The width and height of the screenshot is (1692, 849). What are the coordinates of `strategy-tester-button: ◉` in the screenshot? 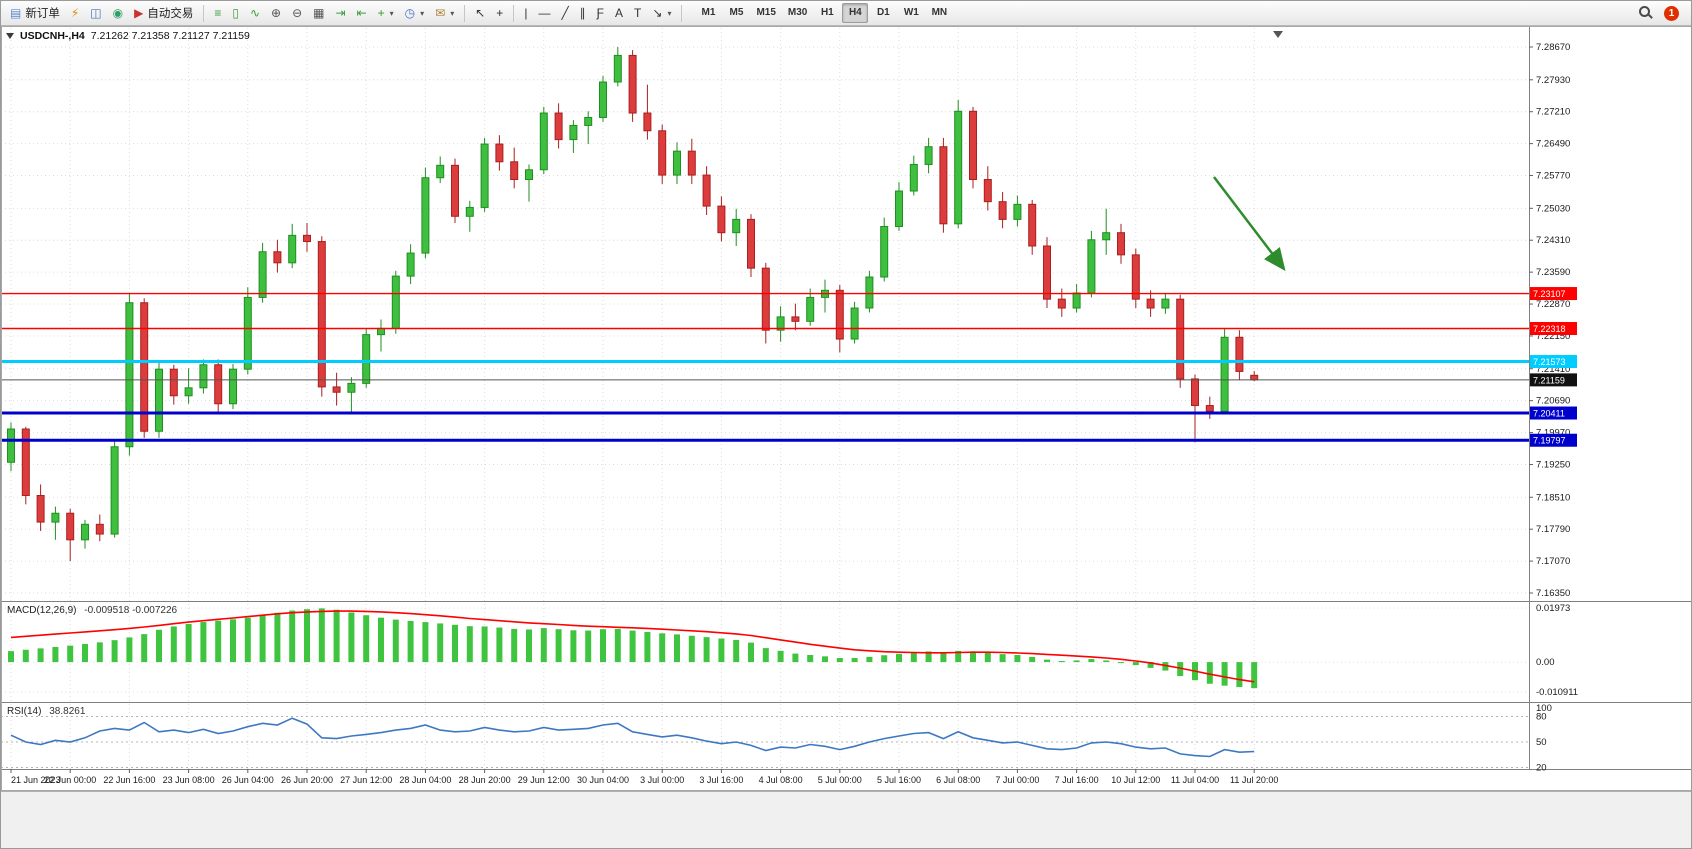 It's located at (118, 13).